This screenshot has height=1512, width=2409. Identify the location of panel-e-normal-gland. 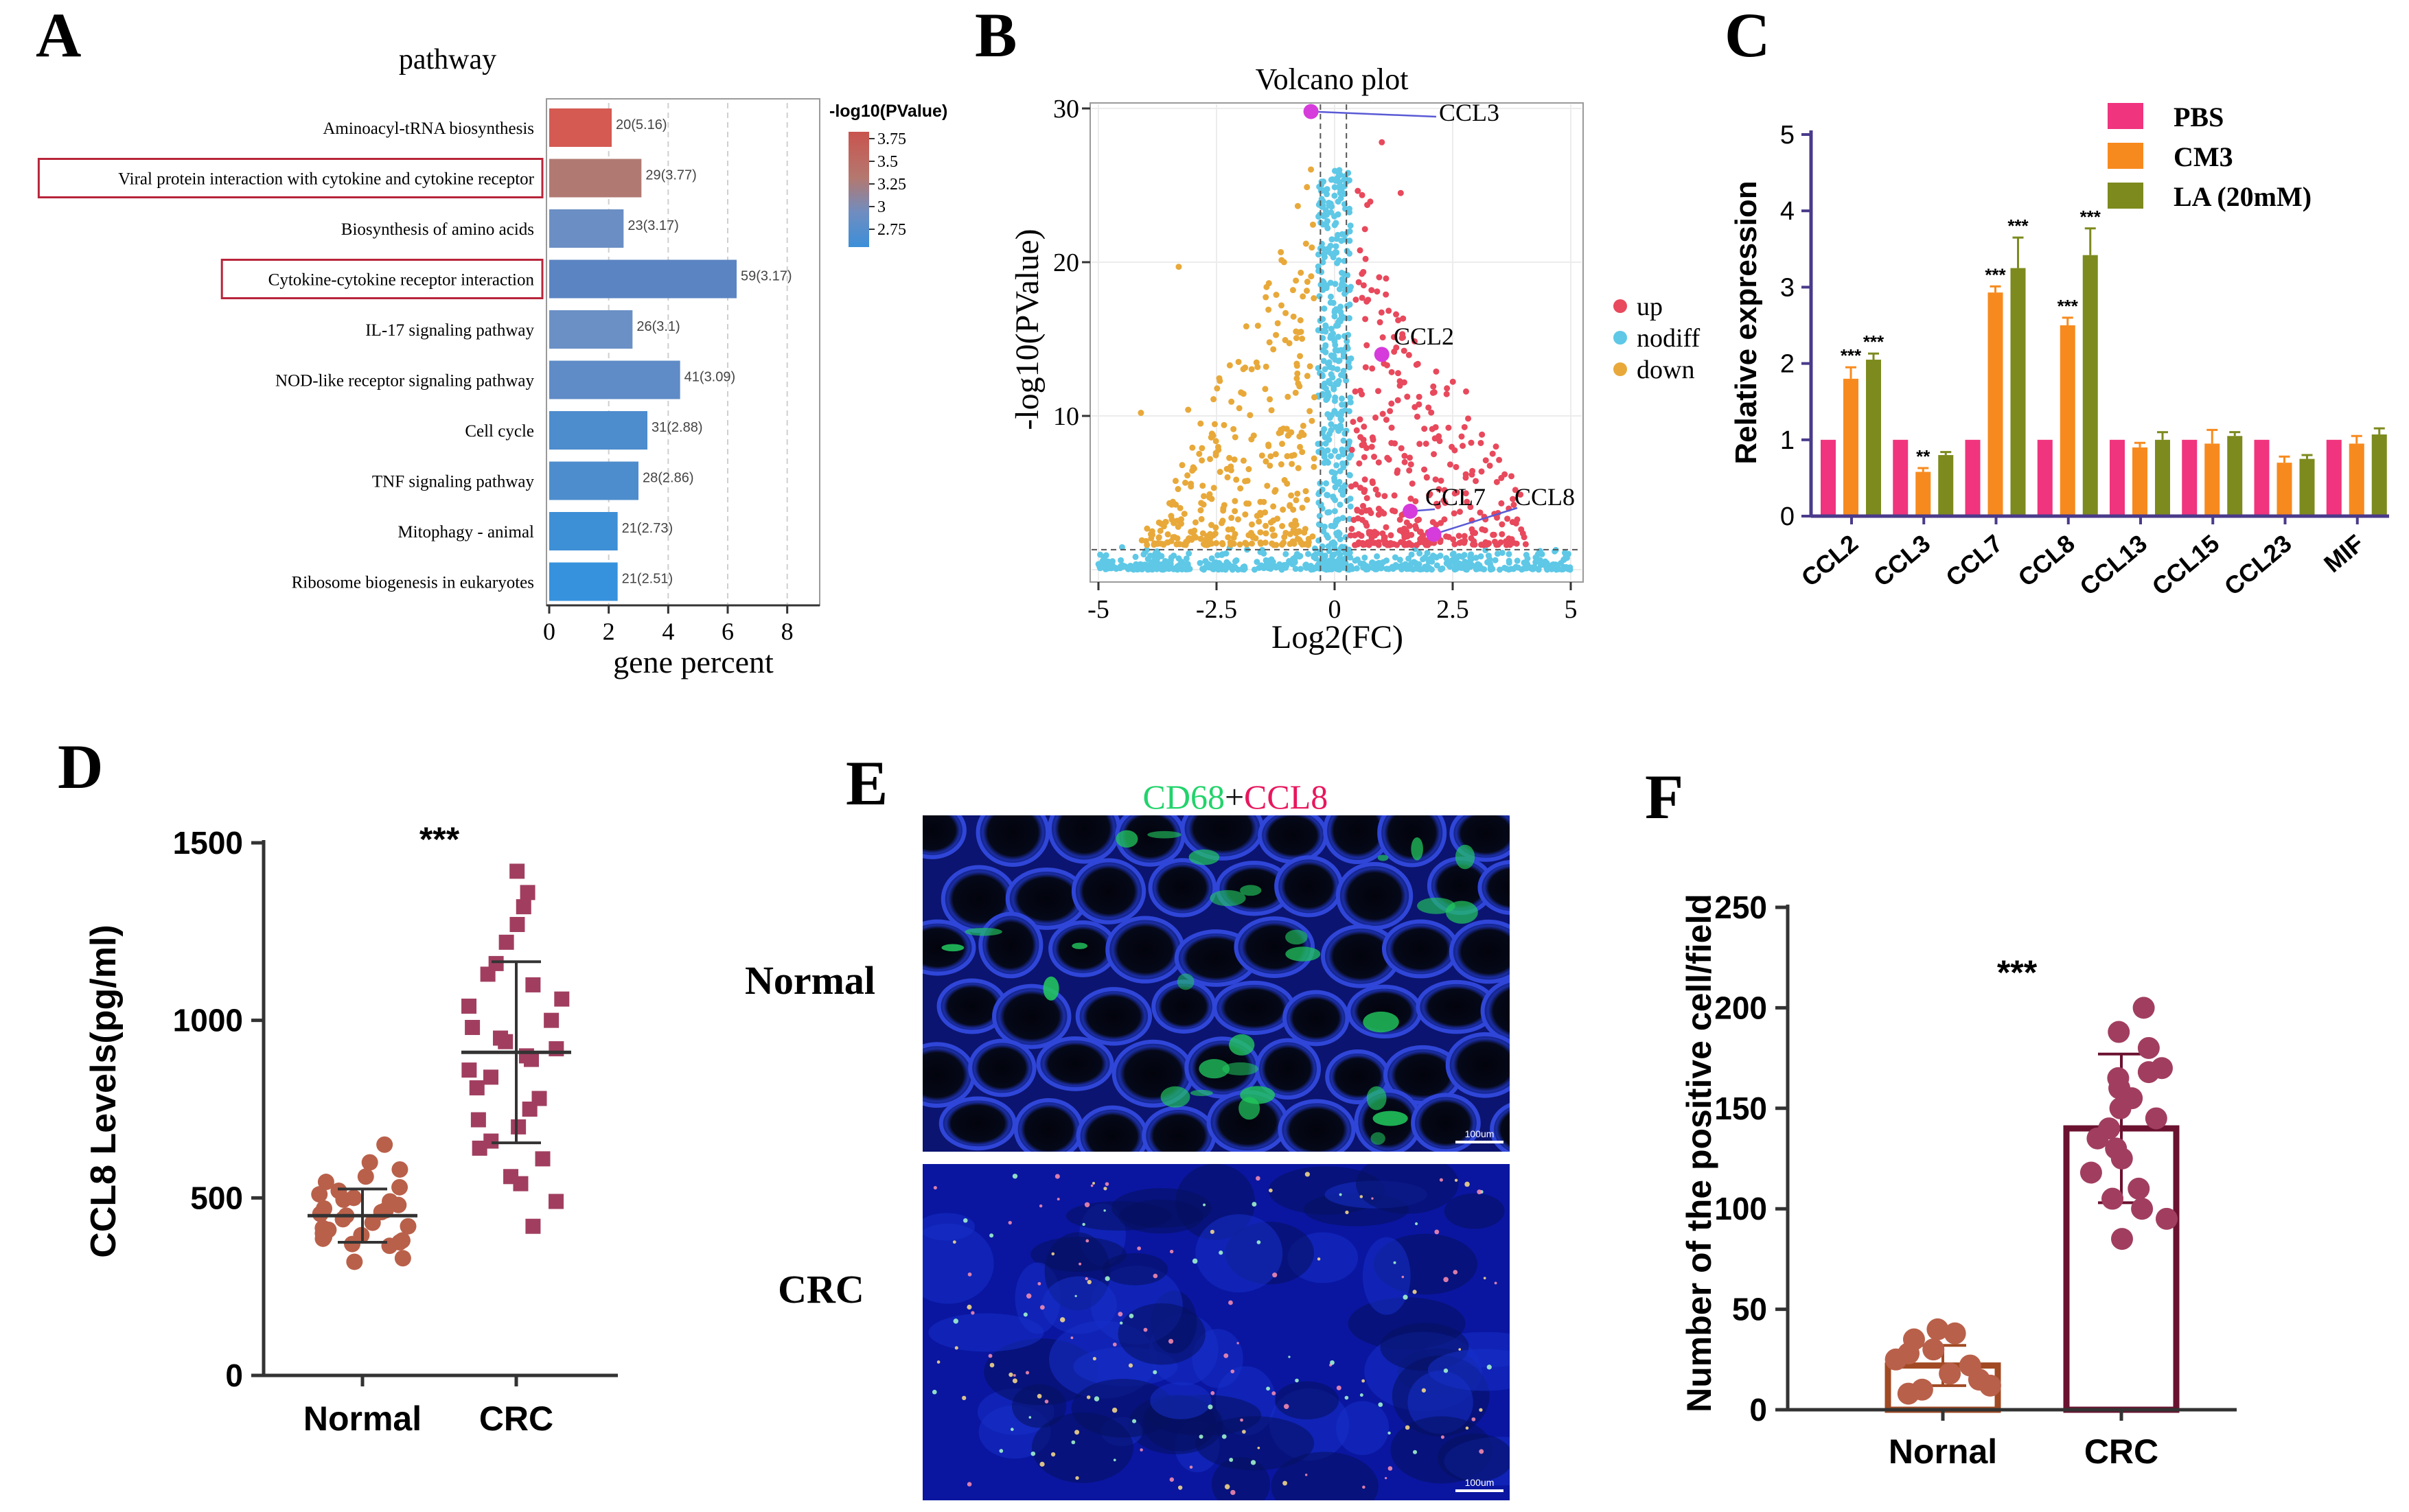
(1495, 1010).